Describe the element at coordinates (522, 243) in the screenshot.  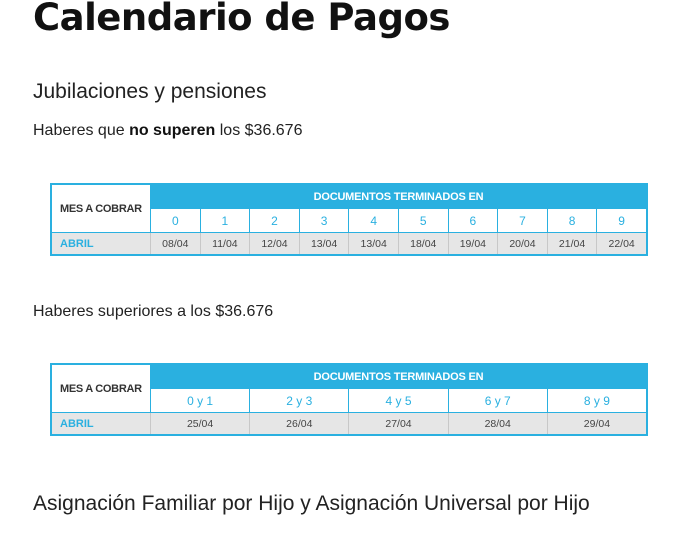
I see `date-cell: 20/04` at that location.